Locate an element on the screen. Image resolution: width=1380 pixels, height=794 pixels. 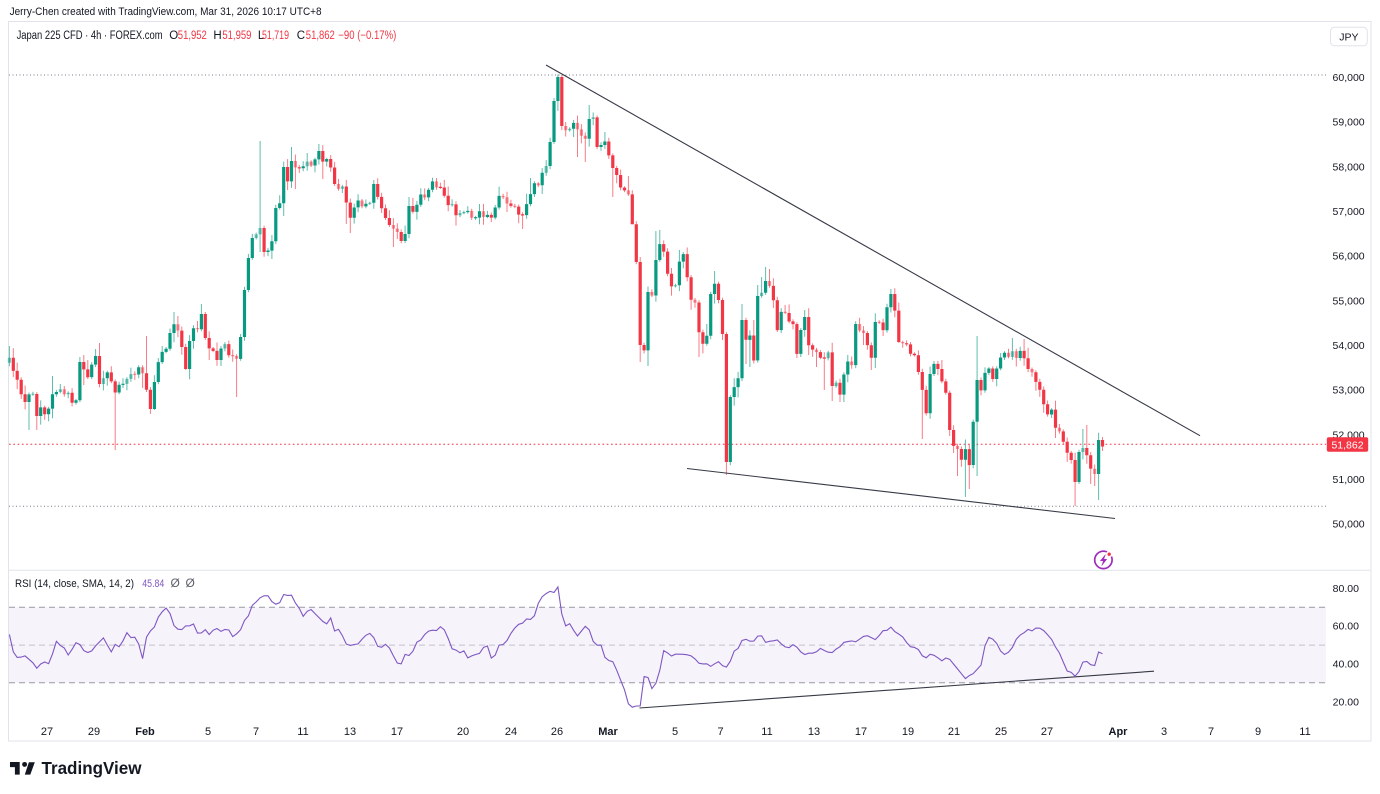
svg-text: 25 is located at coordinates (1001, 732).